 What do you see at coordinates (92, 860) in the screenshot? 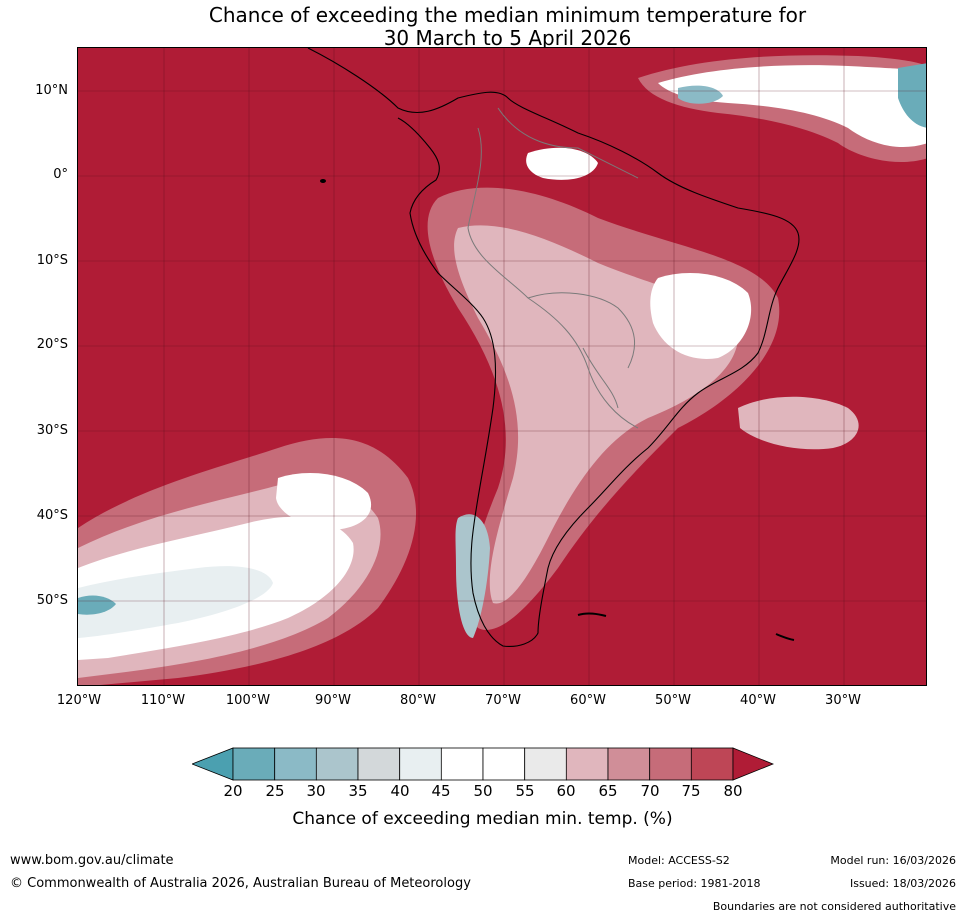
I see `website-link: www.bom.gov.au/climate` at bounding box center [92, 860].